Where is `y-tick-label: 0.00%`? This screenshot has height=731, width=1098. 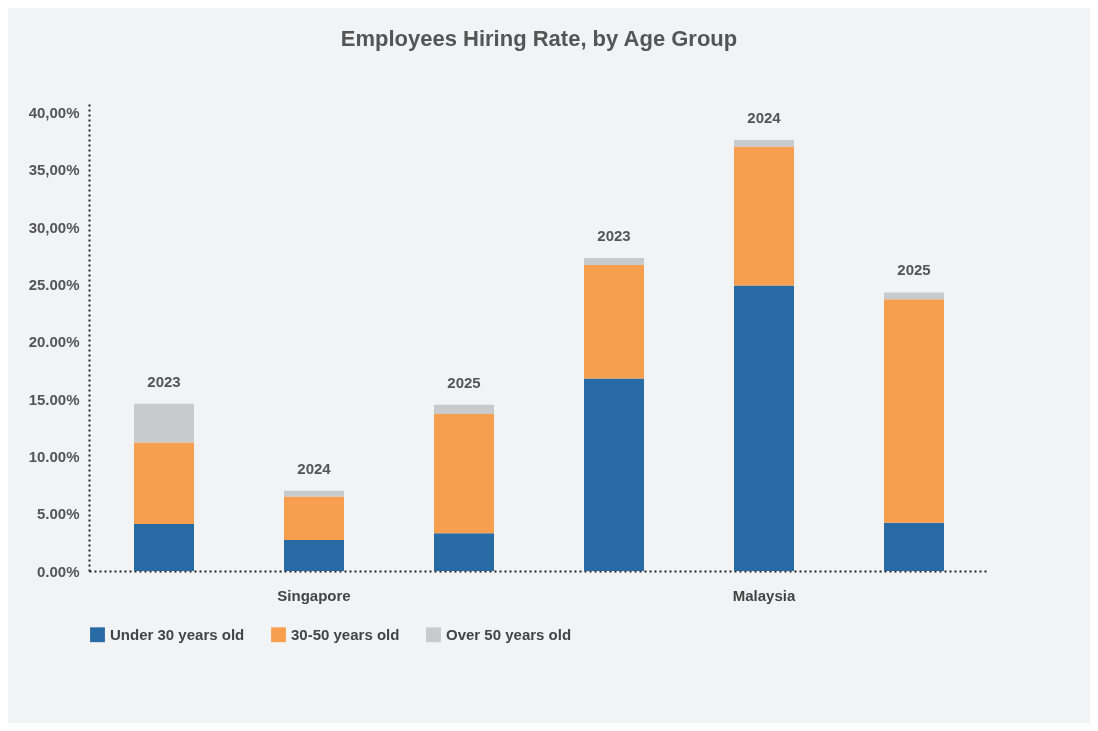
y-tick-label: 0.00% is located at coordinates (58, 571).